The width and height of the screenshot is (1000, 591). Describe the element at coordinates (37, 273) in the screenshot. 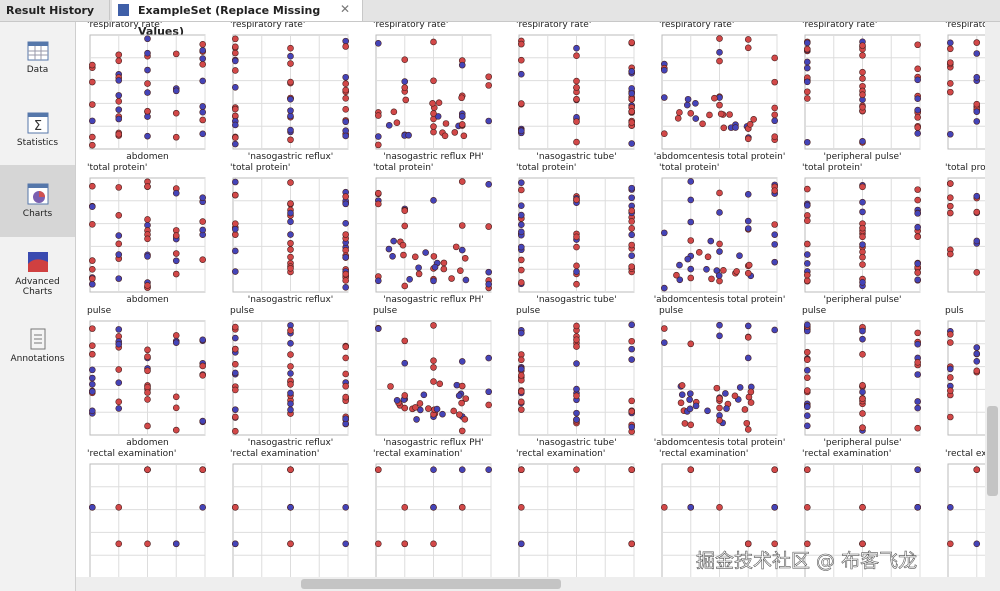

I see `sidebar-item: Advanced Charts` at that location.